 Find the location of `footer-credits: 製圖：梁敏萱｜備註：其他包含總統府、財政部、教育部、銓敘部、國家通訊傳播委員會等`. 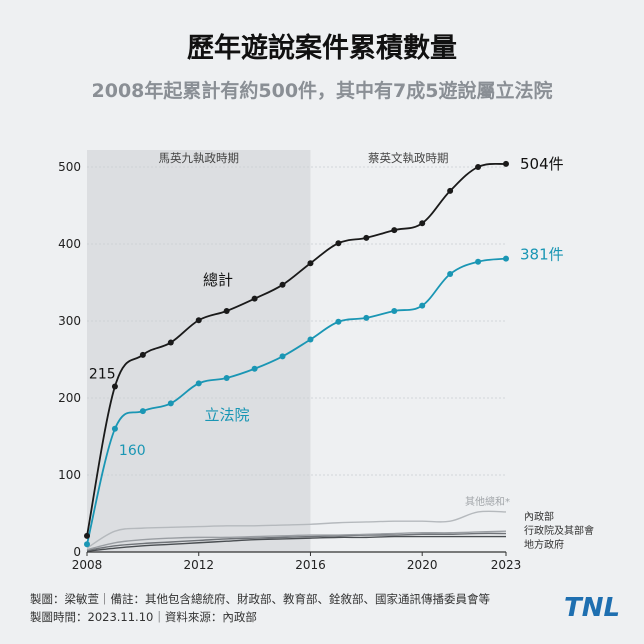

footer-credits: 製圖：梁敏萱｜備註：其他包含總統府、財政部、教育部、銓敘部、國家通訊傳播委員會等 is located at coordinates (260, 599).